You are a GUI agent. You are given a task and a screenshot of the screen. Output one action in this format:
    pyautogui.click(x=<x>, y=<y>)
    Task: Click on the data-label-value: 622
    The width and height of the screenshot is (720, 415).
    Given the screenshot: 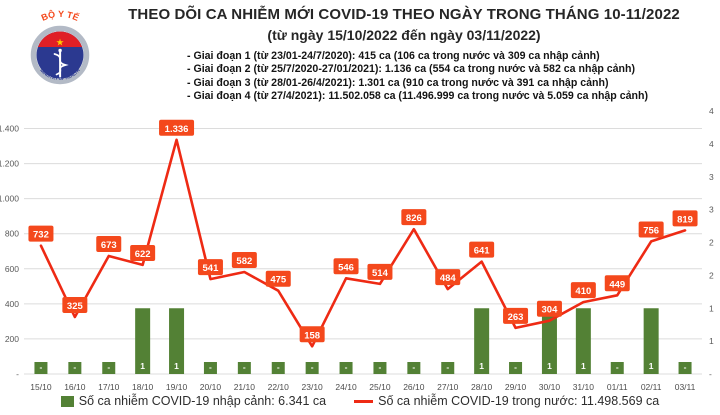 What is the action you would take?
    pyautogui.click(x=143, y=254)
    